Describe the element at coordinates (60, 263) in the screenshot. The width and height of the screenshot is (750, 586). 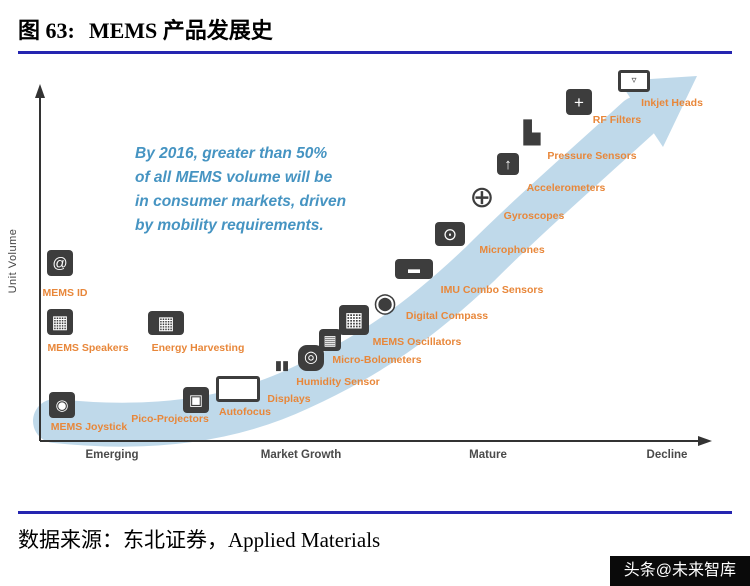
I see `mems-id-icon: @` at that location.